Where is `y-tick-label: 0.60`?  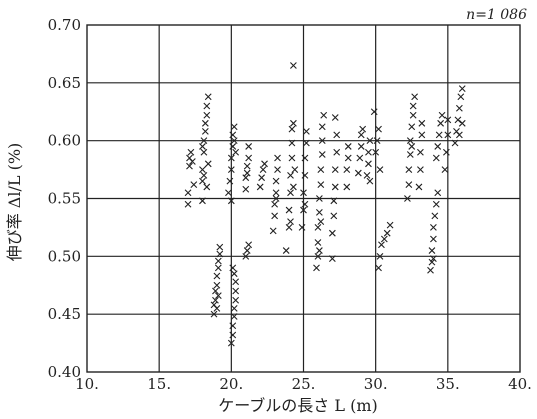 y-tick-label: 0.60 is located at coordinates (64, 141).